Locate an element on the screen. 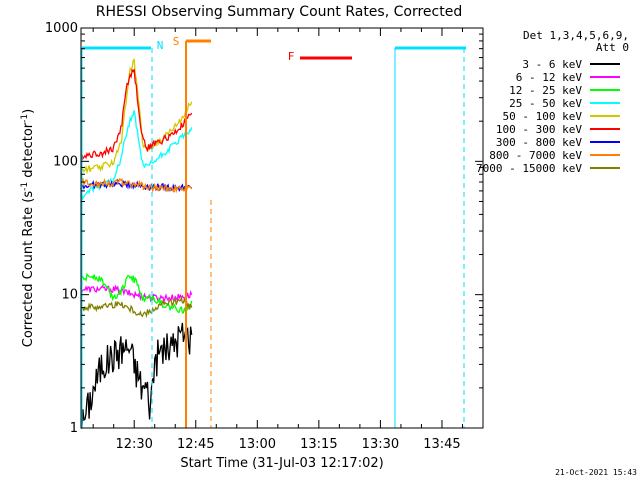 This screenshot has height=480, width=640. x-tick-label-5: 13:45 is located at coordinates (441, 444).